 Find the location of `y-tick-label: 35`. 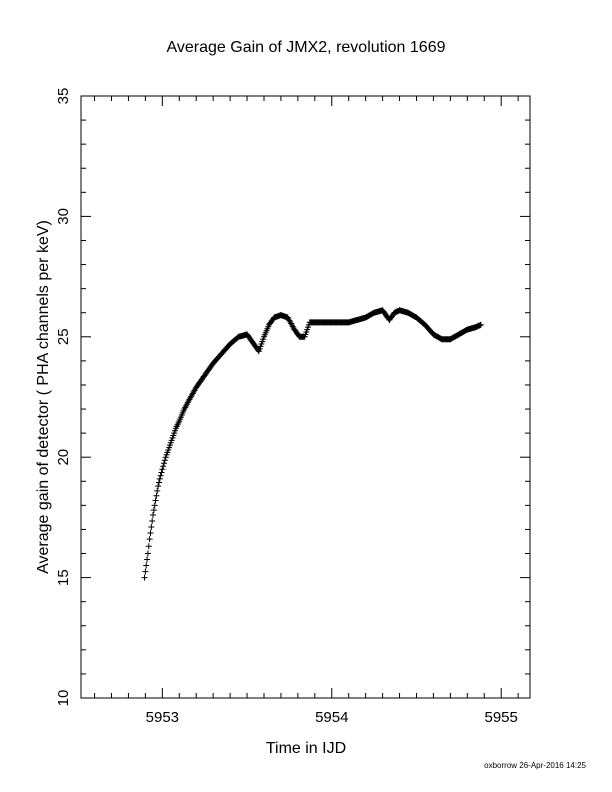

y-tick-label: 35 is located at coordinates (63, 96).